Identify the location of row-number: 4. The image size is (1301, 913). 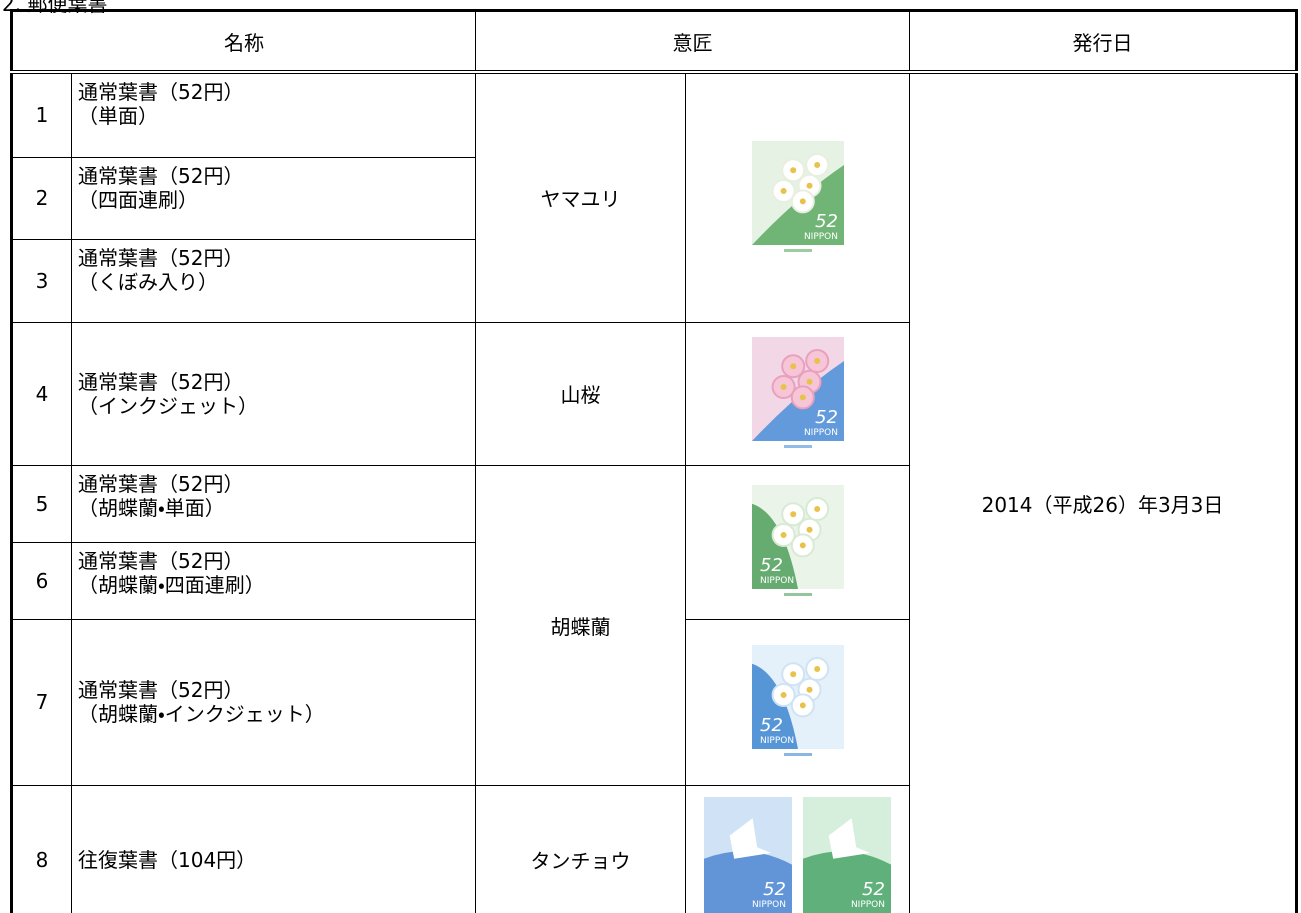
(41, 393).